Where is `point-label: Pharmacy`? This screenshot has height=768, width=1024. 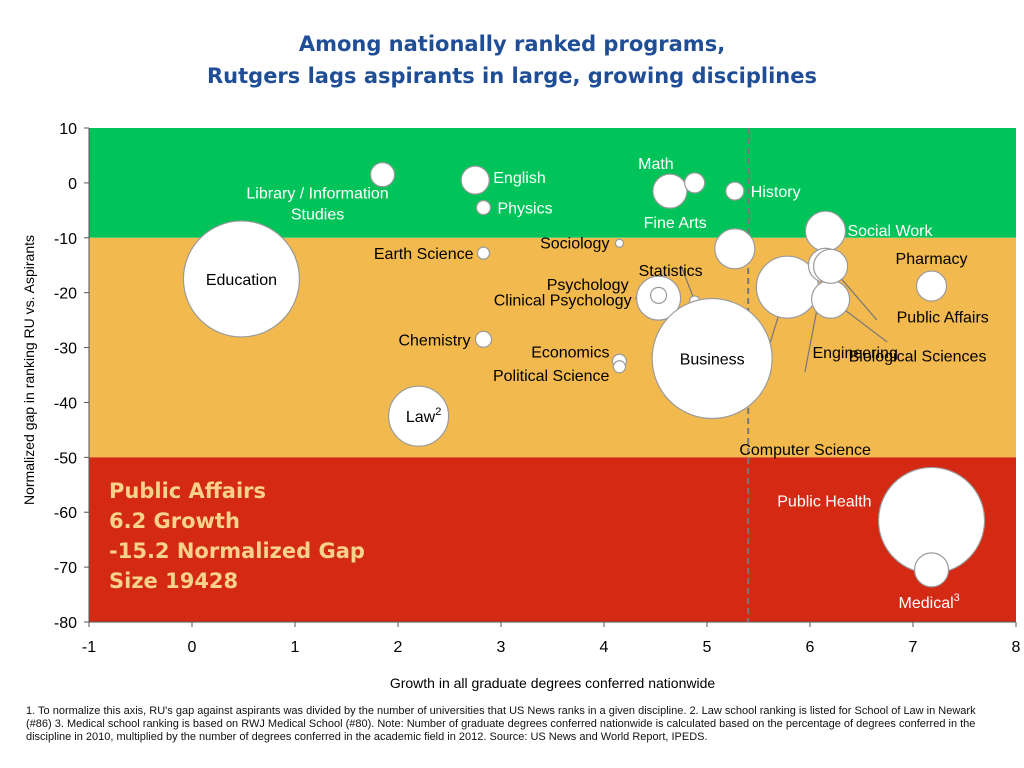 point-label: Pharmacy is located at coordinates (932, 259).